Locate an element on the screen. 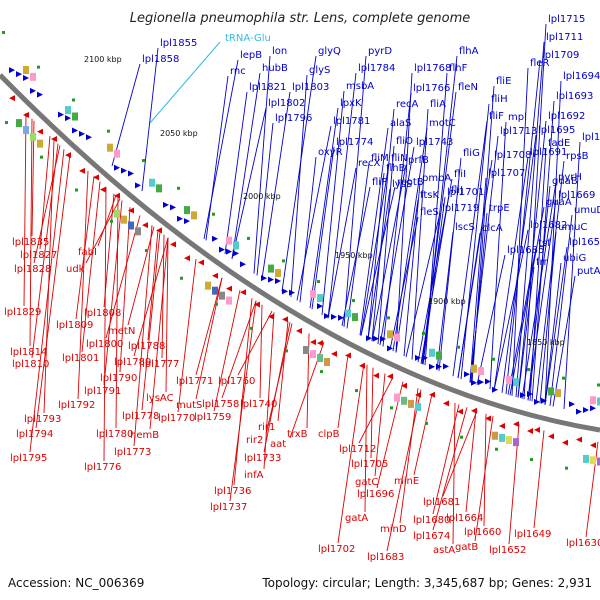 The height and width of the screenshot is (600, 600). gene-label: rpsB is located at coordinates (577, 156).